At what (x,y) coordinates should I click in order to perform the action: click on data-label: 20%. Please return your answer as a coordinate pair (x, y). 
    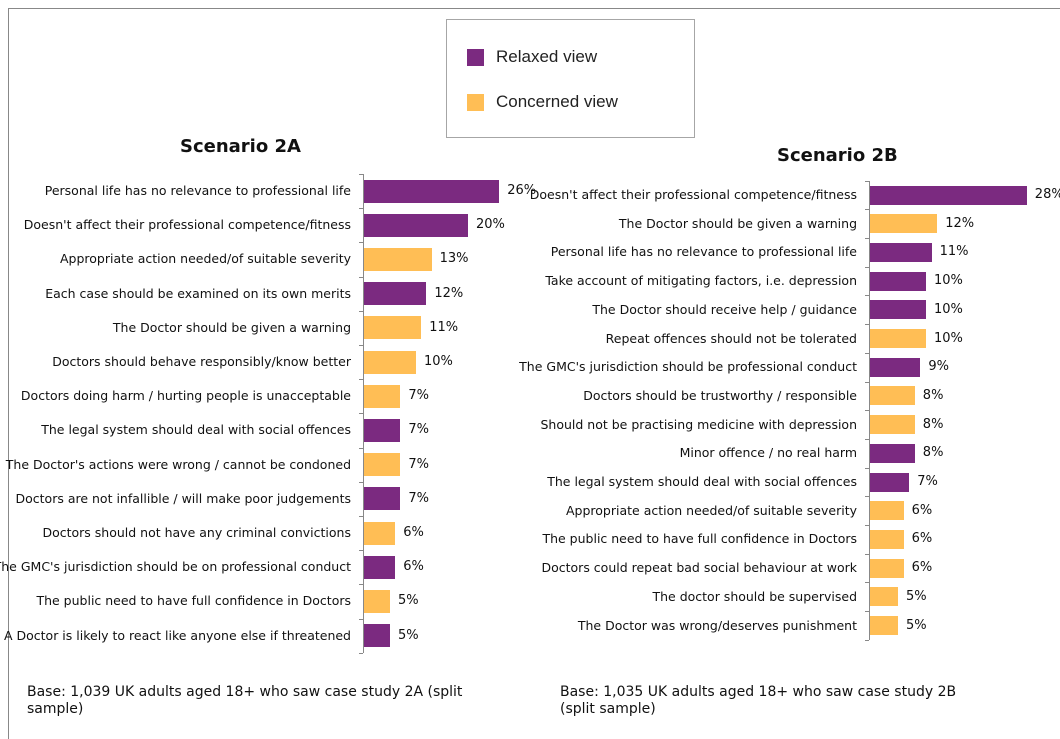
    Looking at the image, I should click on (490, 225).